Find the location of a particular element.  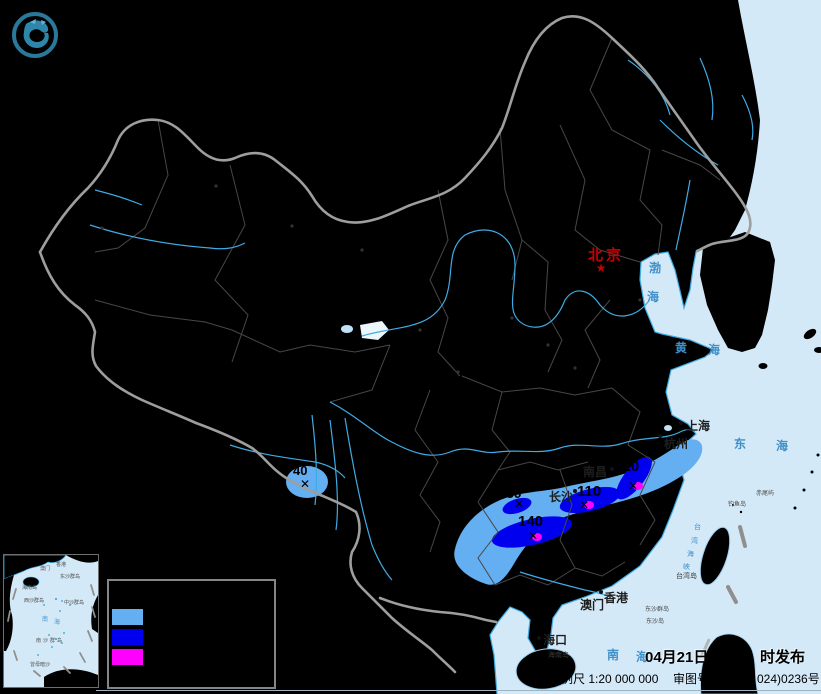

extreme-spot-changsha is located at coordinates (589, 505).